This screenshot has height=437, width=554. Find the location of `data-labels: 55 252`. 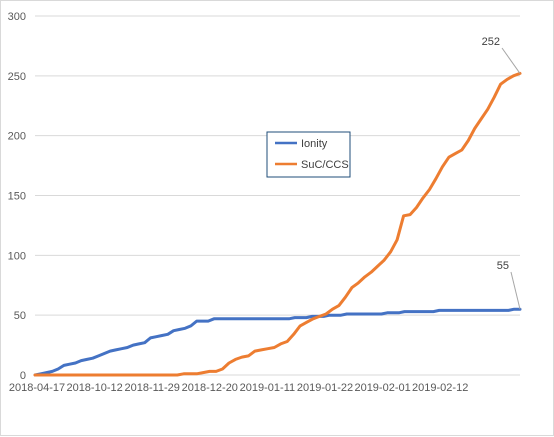

data-labels: 55 252 is located at coordinates (501, 173).